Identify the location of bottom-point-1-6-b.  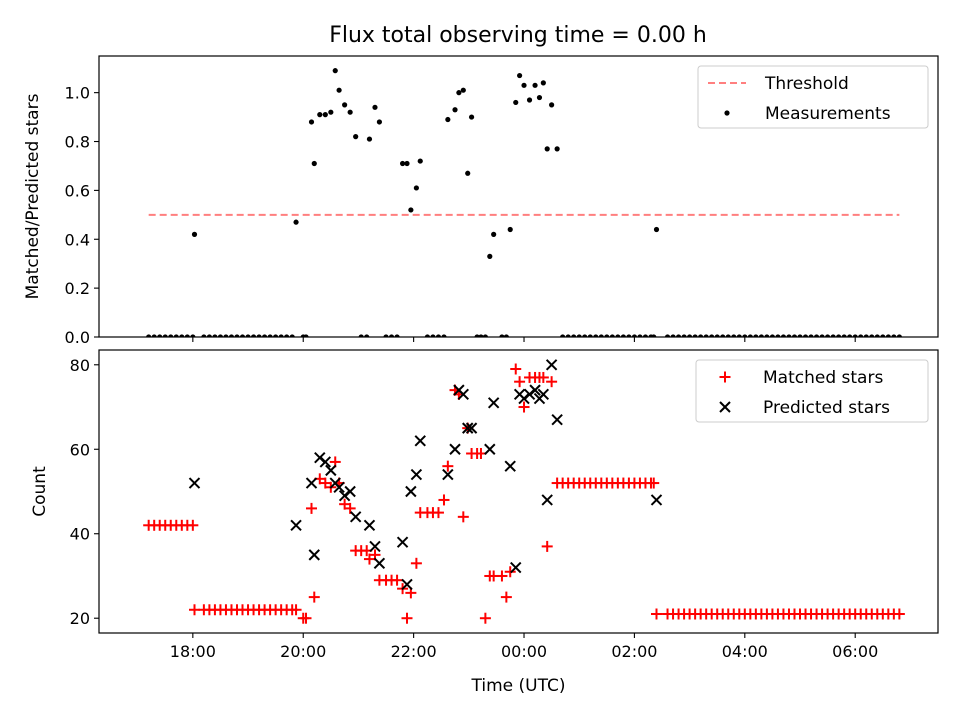
(331, 470).